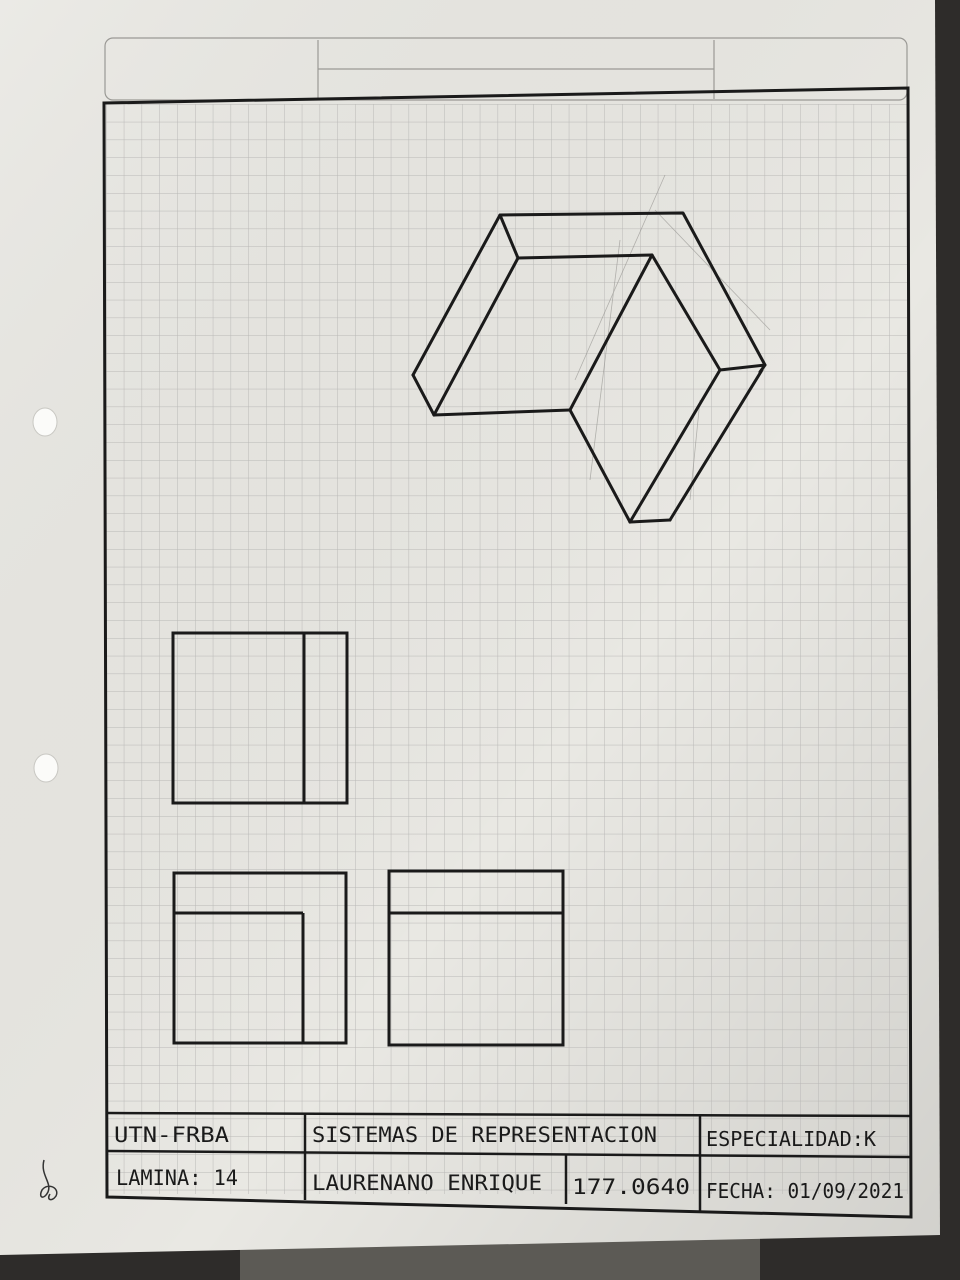 The height and width of the screenshot is (1280, 960). Describe the element at coordinates (508, 1161) in the screenshot. I see `title-block` at that location.